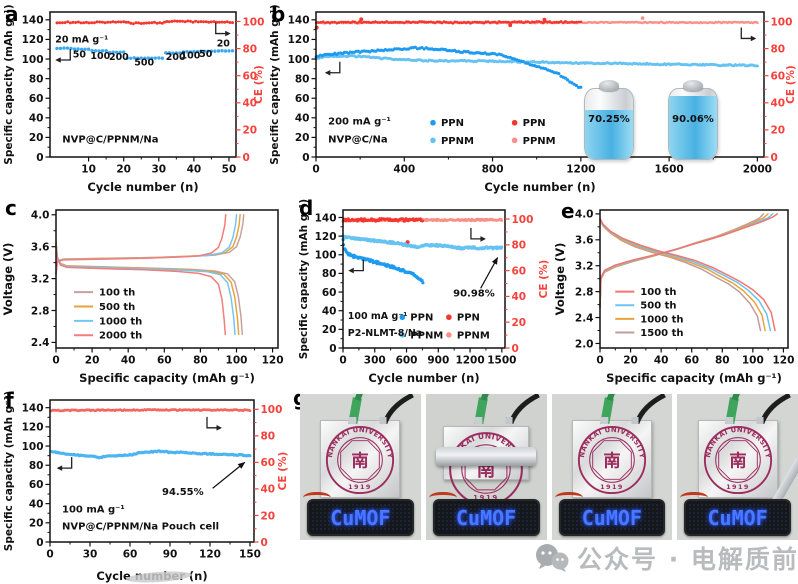 This screenshot has height=584, width=798. Describe the element at coordinates (302, 79) in the screenshot. I see `svg-text: 80` at that location.